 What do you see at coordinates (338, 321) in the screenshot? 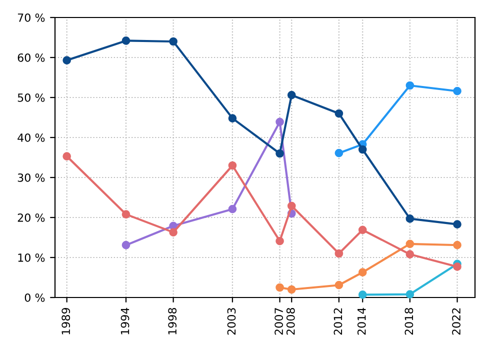
I see `x-tick-label: 2012` at bounding box center [338, 321].